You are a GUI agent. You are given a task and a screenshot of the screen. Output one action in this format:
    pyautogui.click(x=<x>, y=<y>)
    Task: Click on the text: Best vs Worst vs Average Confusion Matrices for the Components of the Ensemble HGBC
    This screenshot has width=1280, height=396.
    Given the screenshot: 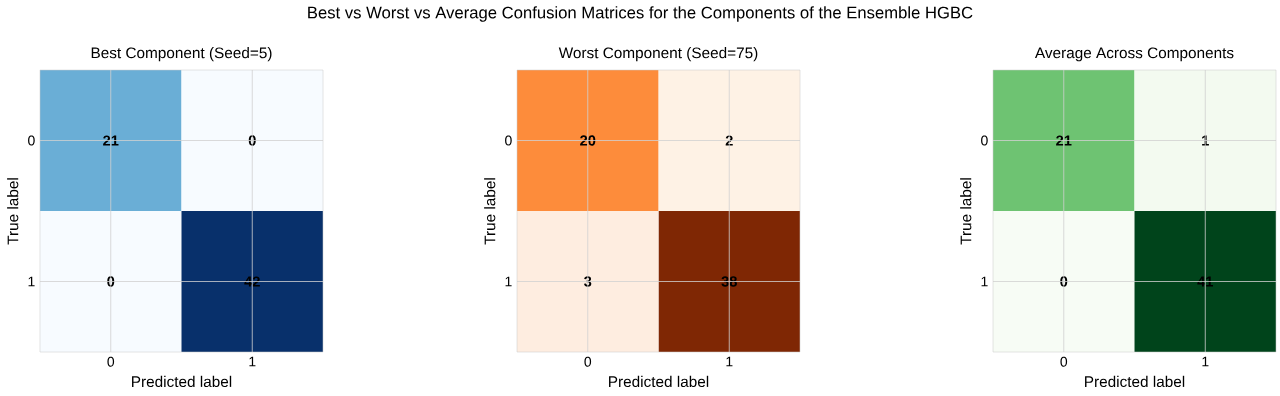 What is the action you would take?
    pyautogui.click(x=640, y=14)
    